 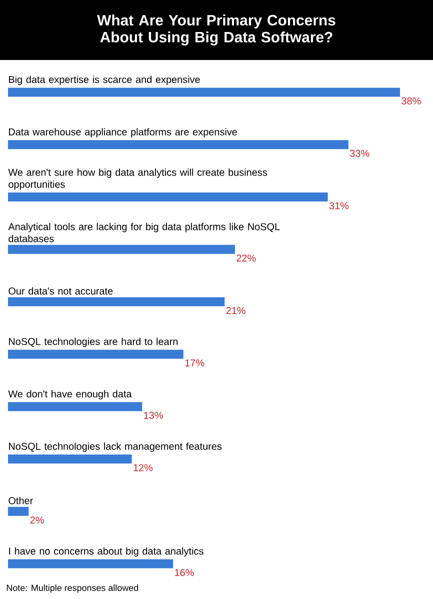 What do you see at coordinates (123, 133) in the screenshot?
I see `y-tick-label: Data warehouse appliance platforms are expensive` at bounding box center [123, 133].